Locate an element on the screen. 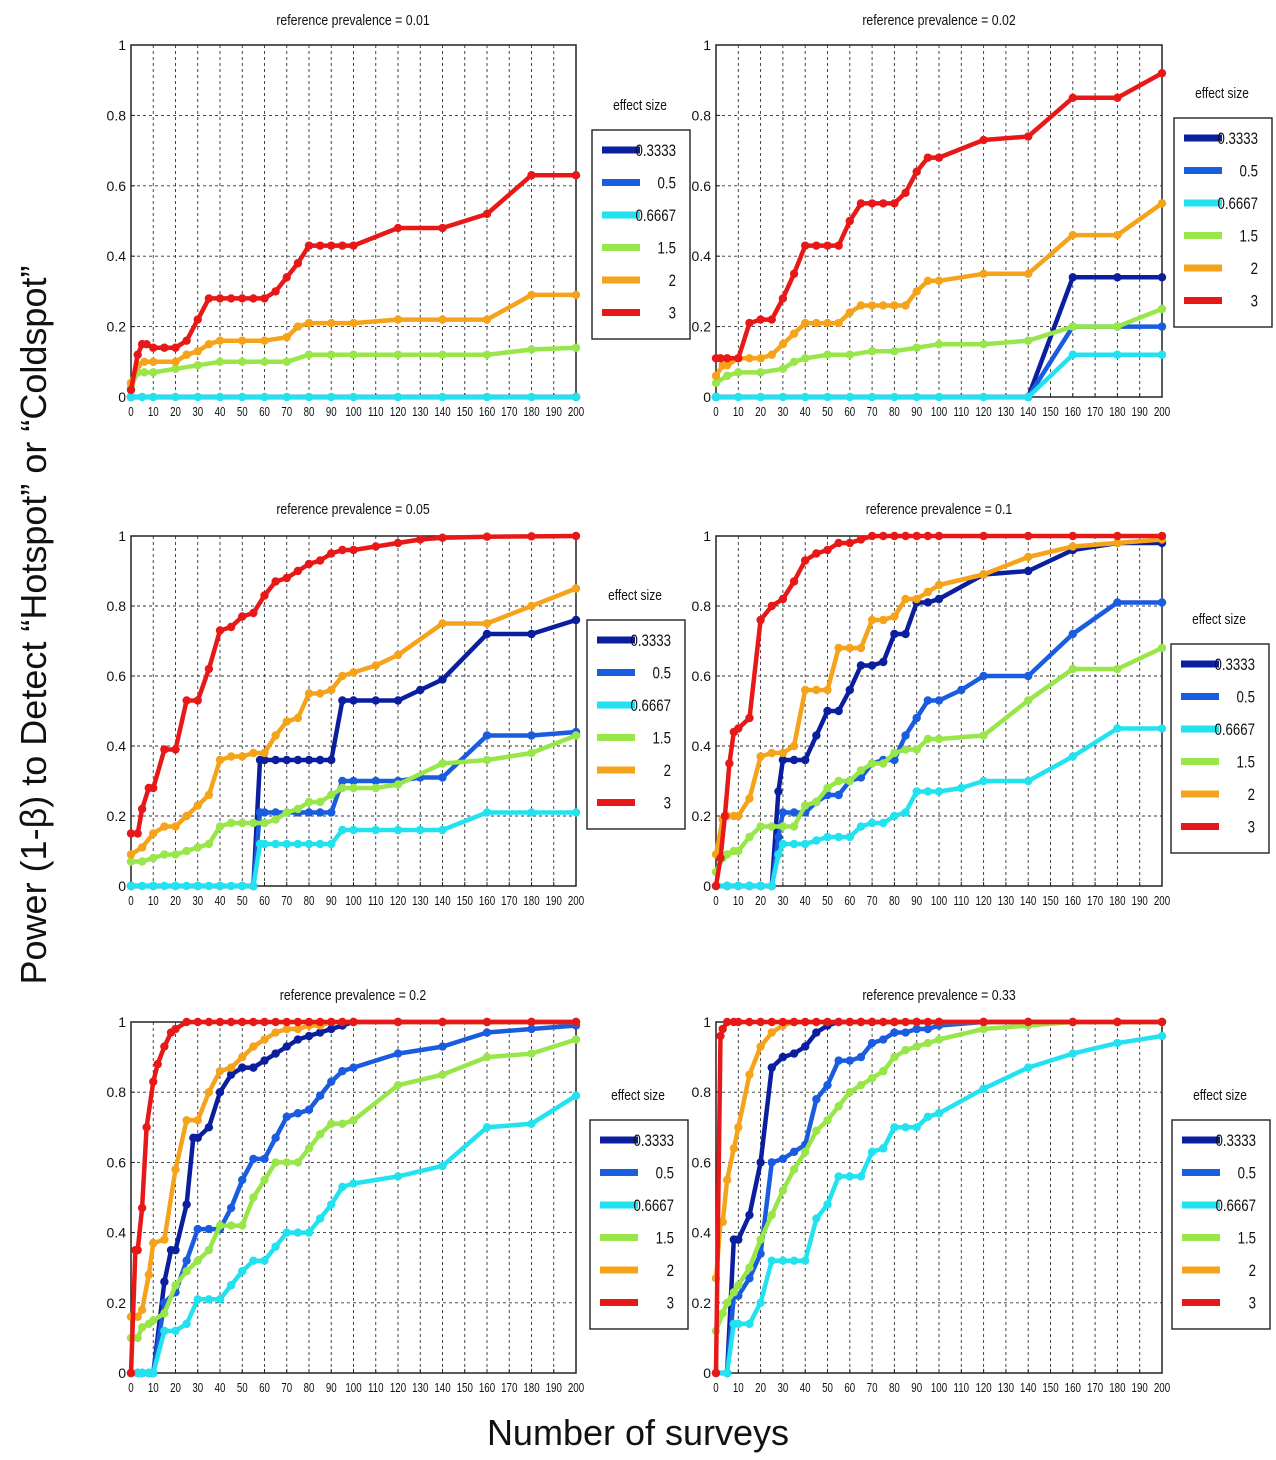  x-tick-label: 170 is located at coordinates (509, 1389).